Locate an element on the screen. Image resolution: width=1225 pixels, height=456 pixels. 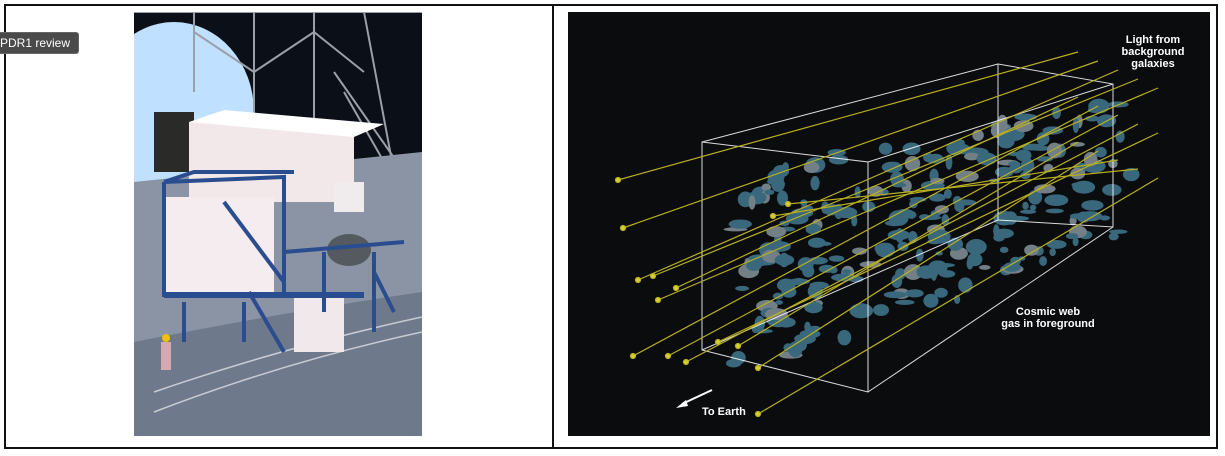
label-gas-line: Cosmic web is located at coordinates (1048, 312).